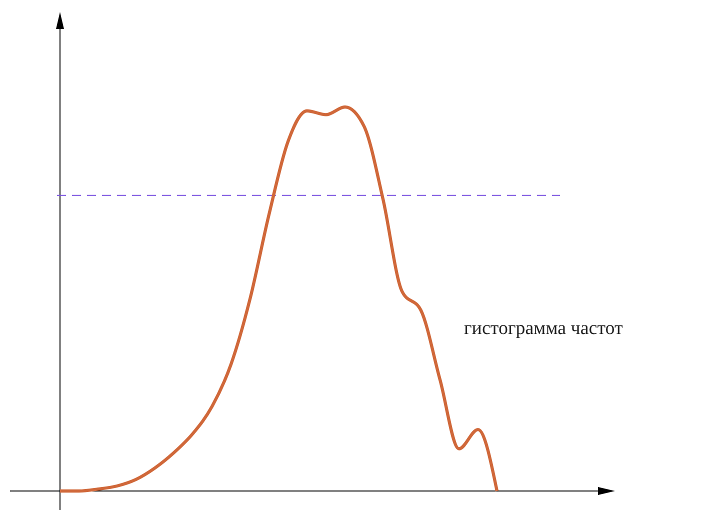 The image size is (726, 511). Describe the element at coordinates (544, 328) in the screenshot. I see `annotation: гистограмма частот` at that location.